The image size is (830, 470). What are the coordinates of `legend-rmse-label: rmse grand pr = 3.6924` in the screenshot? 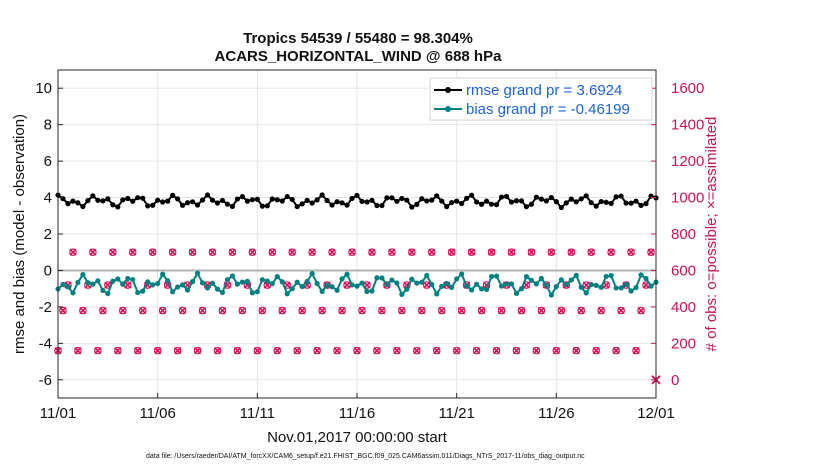 It's located at (544, 90).